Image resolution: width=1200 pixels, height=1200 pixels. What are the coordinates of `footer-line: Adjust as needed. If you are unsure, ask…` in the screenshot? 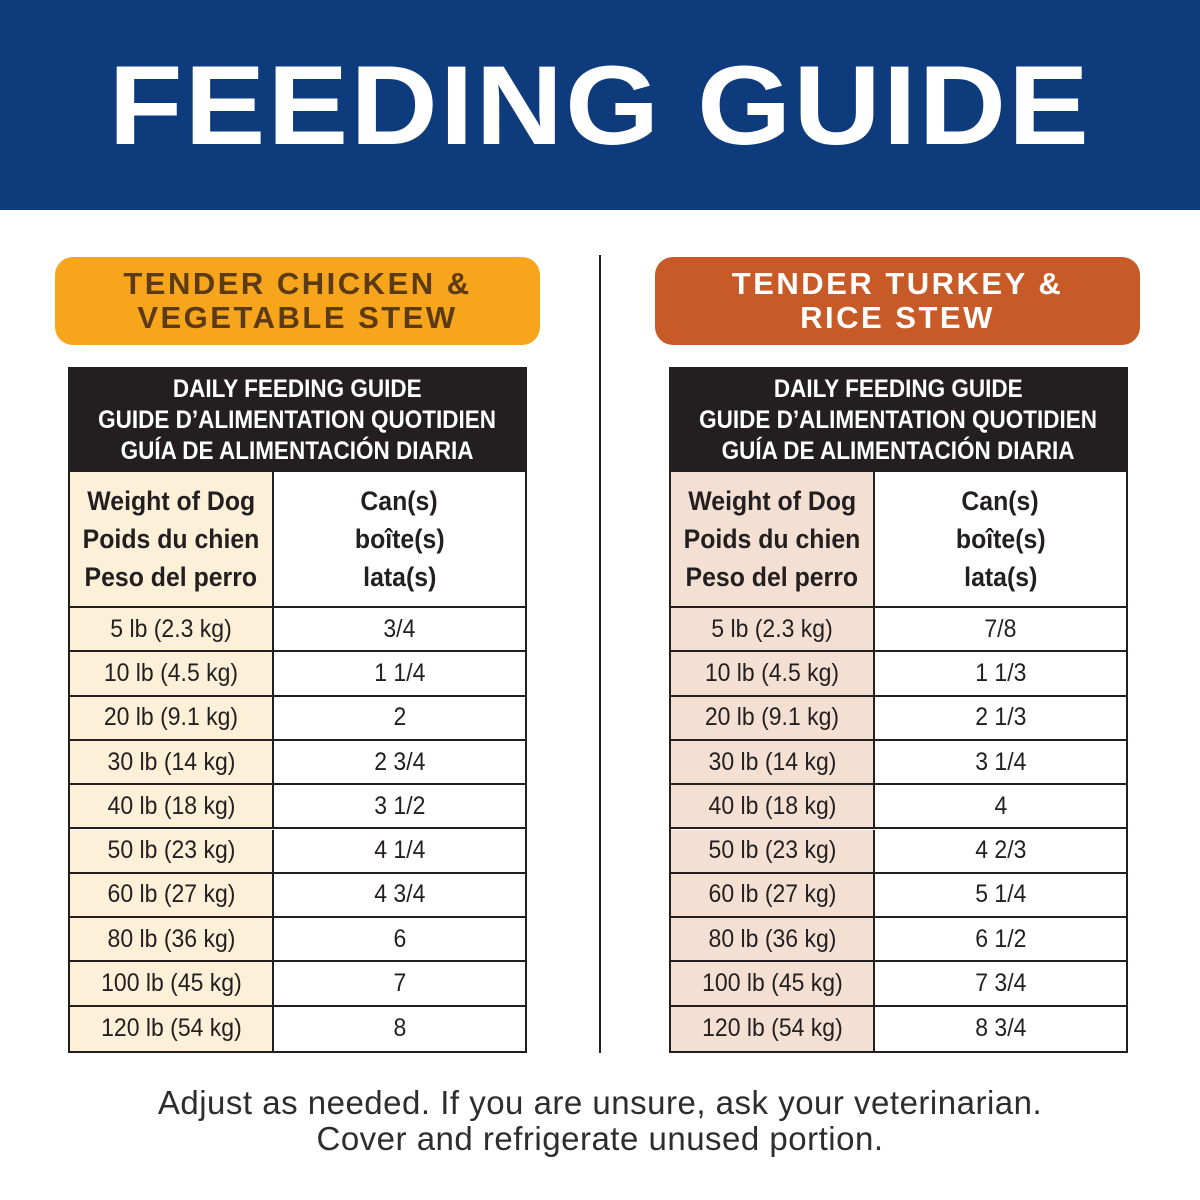 It's located at (600, 1102).